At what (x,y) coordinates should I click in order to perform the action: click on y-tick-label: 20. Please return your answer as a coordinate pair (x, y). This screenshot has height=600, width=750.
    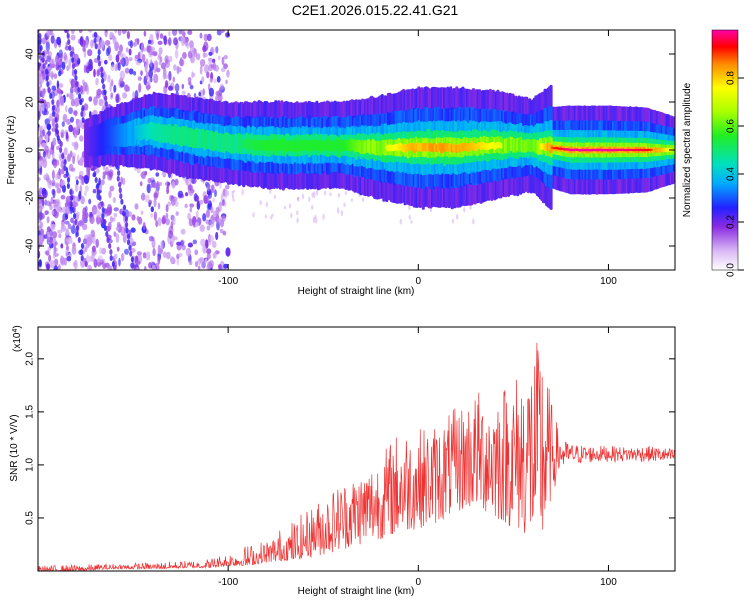
    Looking at the image, I should click on (30, 102).